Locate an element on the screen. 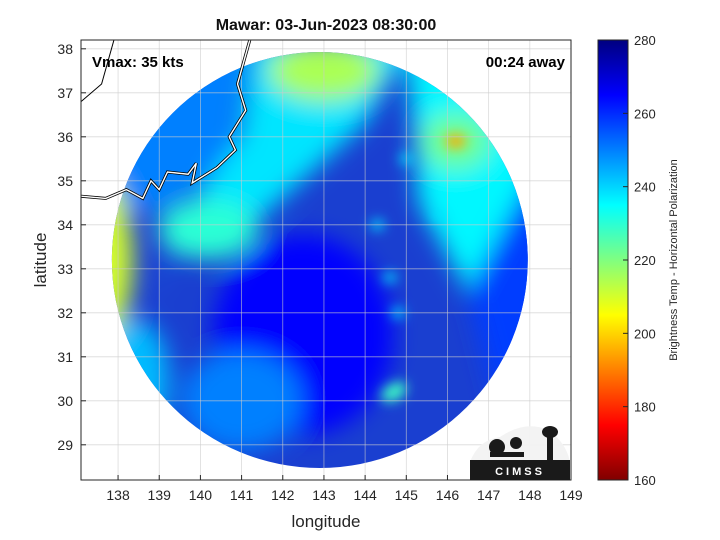 The width and height of the screenshot is (720, 540). chart-title: Mawar: 03-Jun-2023 08:30:00 is located at coordinates (326, 25).